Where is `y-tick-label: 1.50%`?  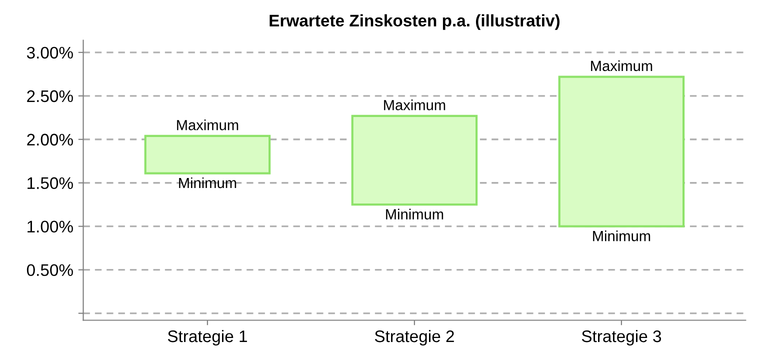 y-tick-label: 1.50% is located at coordinates (50, 183).